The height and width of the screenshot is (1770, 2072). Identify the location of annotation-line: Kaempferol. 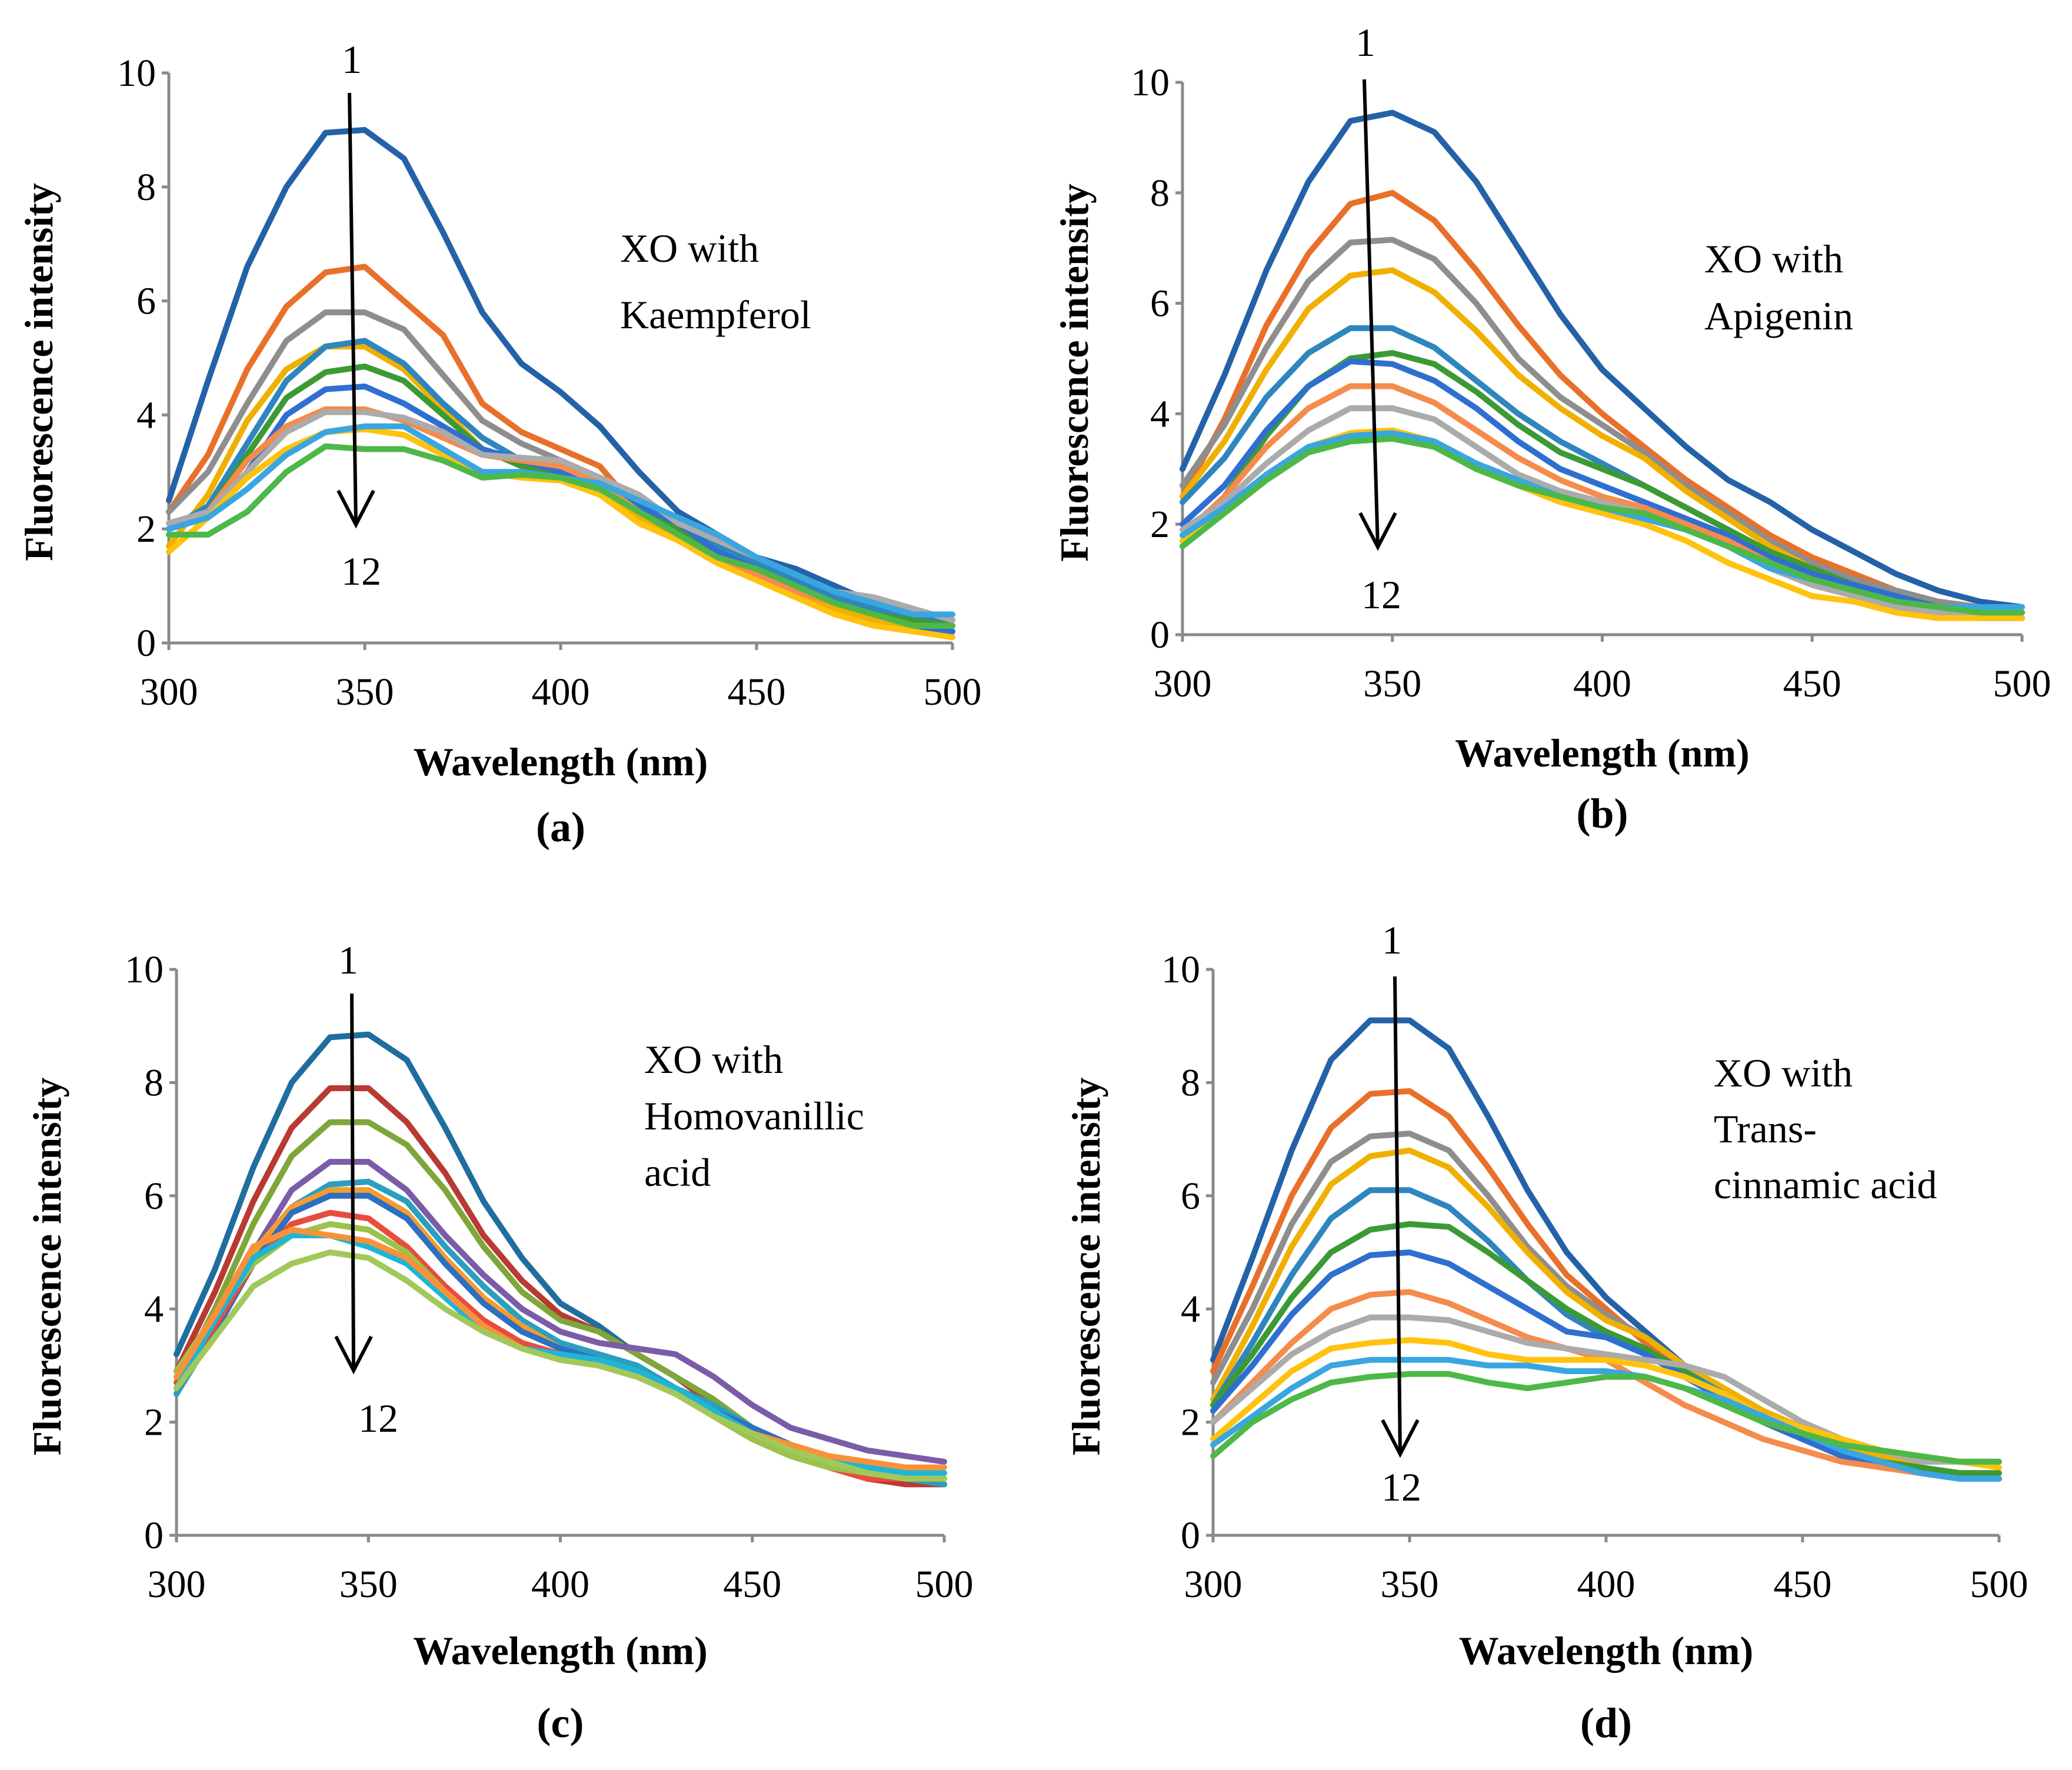
(716, 314).